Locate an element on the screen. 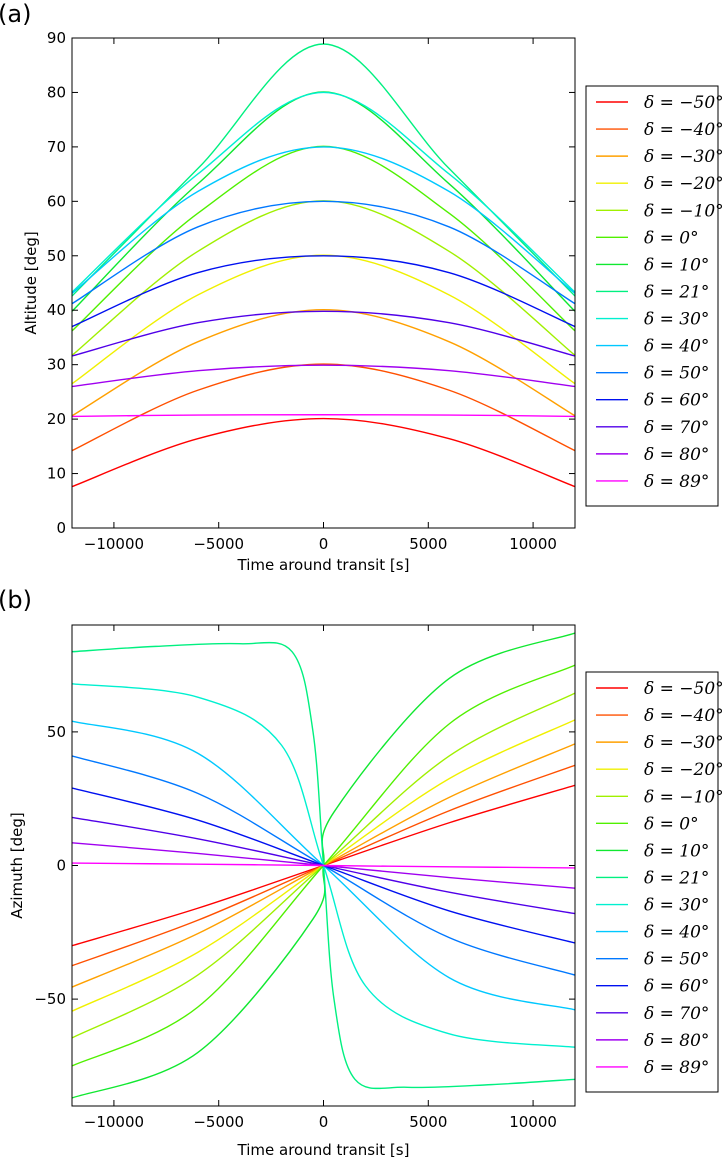 The image size is (723, 1159). y-axis-label: Altitude [deg] is located at coordinates (31, 282).